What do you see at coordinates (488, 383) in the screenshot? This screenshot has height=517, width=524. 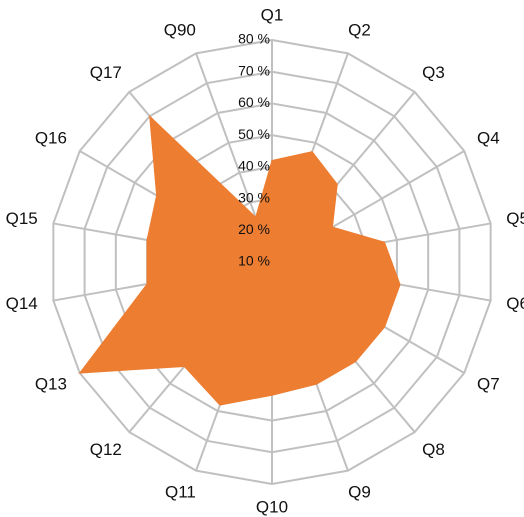 I see `category-label: Q7` at bounding box center [488, 383].